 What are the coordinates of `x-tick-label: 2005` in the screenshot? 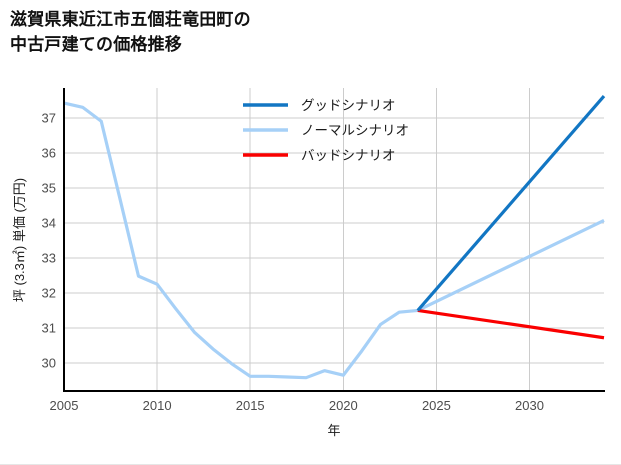 It's located at (64, 405).